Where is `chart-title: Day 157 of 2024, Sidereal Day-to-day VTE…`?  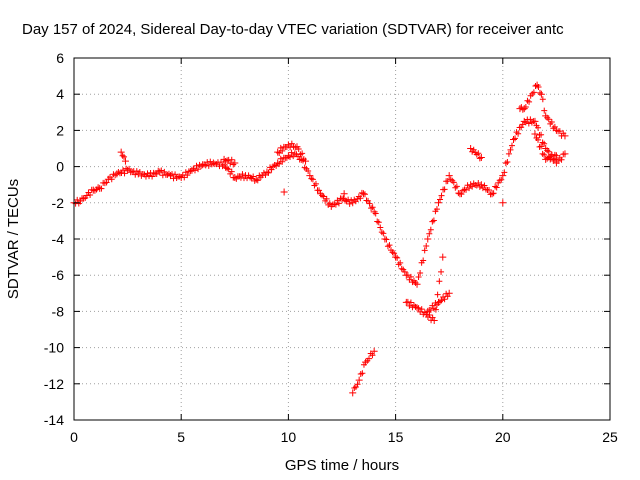 chart-title: Day 157 of 2024, Sidereal Day-to-day VTE… is located at coordinates (293, 29).